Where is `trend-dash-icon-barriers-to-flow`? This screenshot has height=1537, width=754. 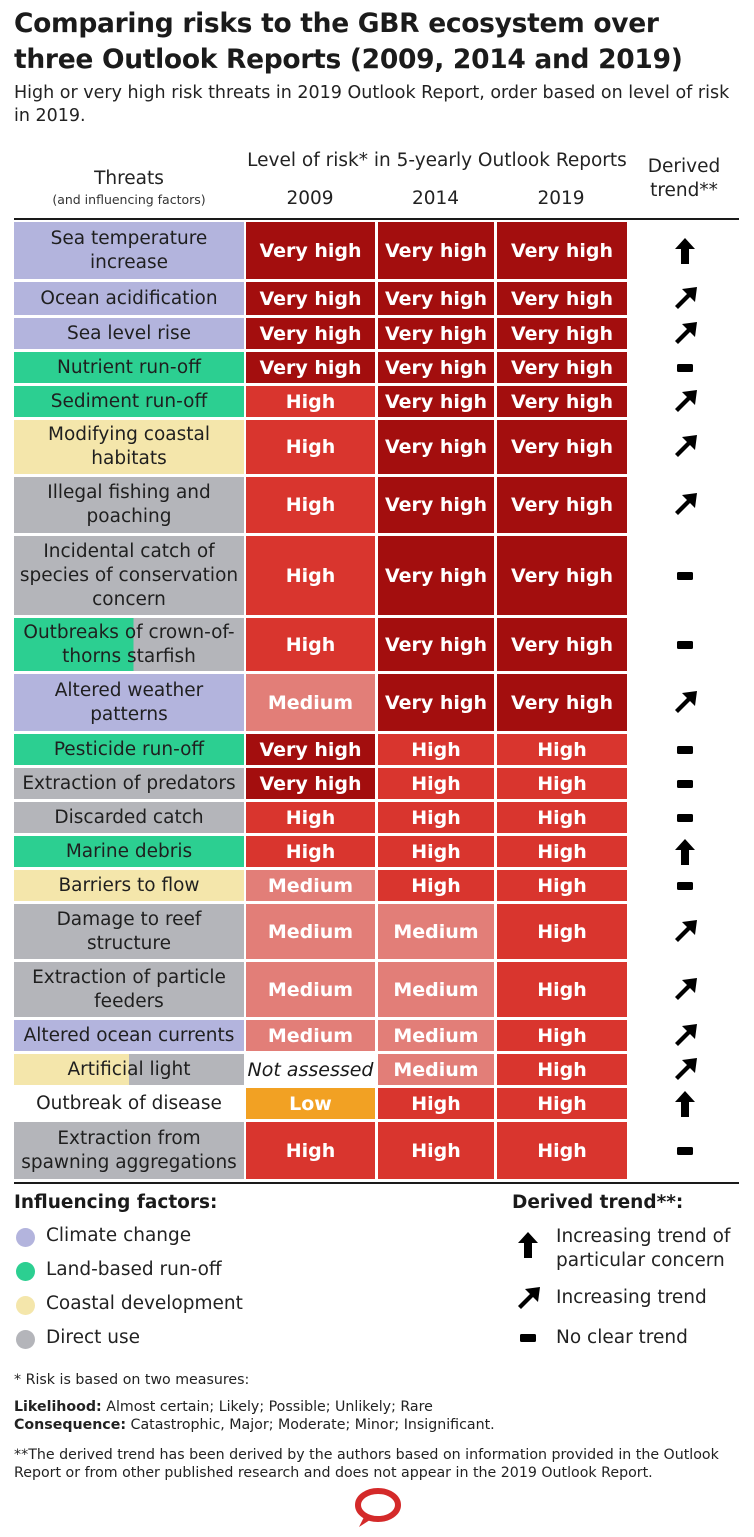 trend-dash-icon-barriers-to-flow is located at coordinates (685, 885).